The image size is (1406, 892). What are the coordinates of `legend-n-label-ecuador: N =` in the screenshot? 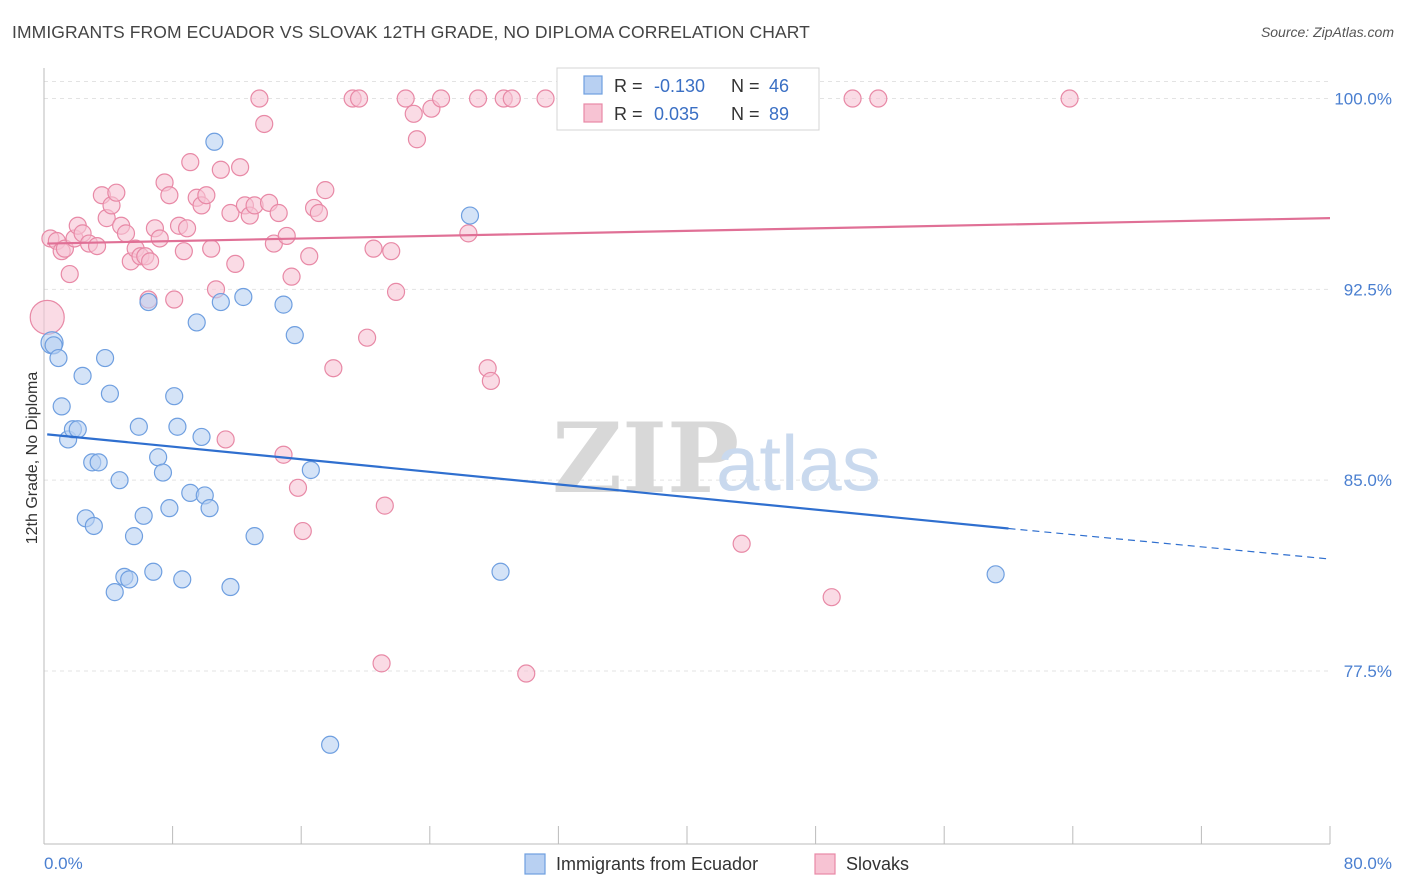 It's located at (745, 86).